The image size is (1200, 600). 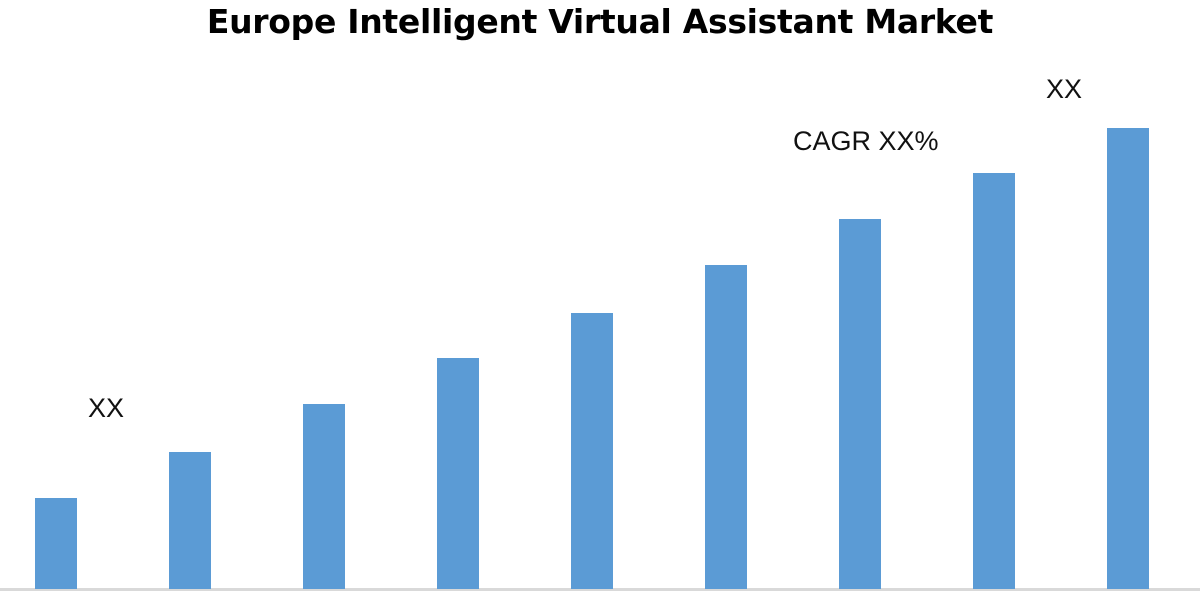 I want to click on cagr-label: CAGR XX%, so click(x=866, y=141).